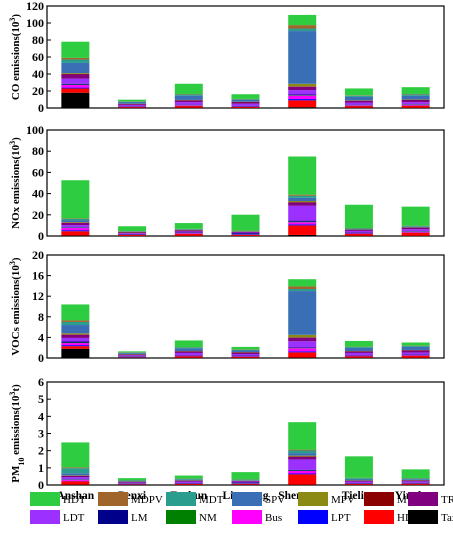 Image resolution: width=453 pixels, height=550 pixels. Describe the element at coordinates (74, 500) in the screenshot. I see `legend-label: HDT` at that location.